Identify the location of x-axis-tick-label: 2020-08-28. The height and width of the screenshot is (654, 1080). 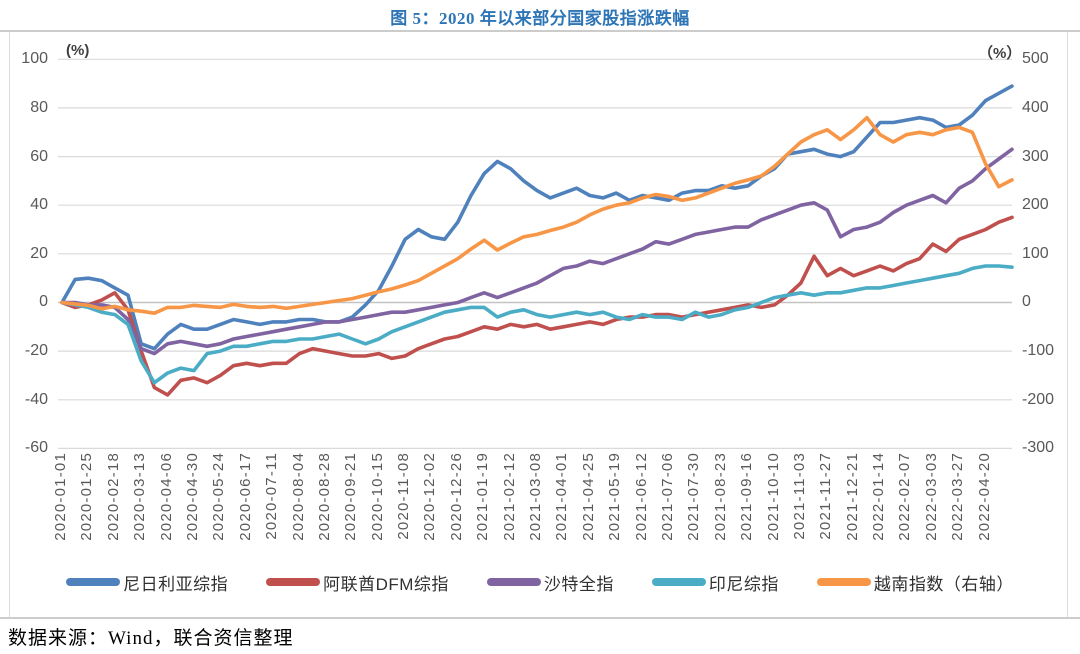
(324, 496).